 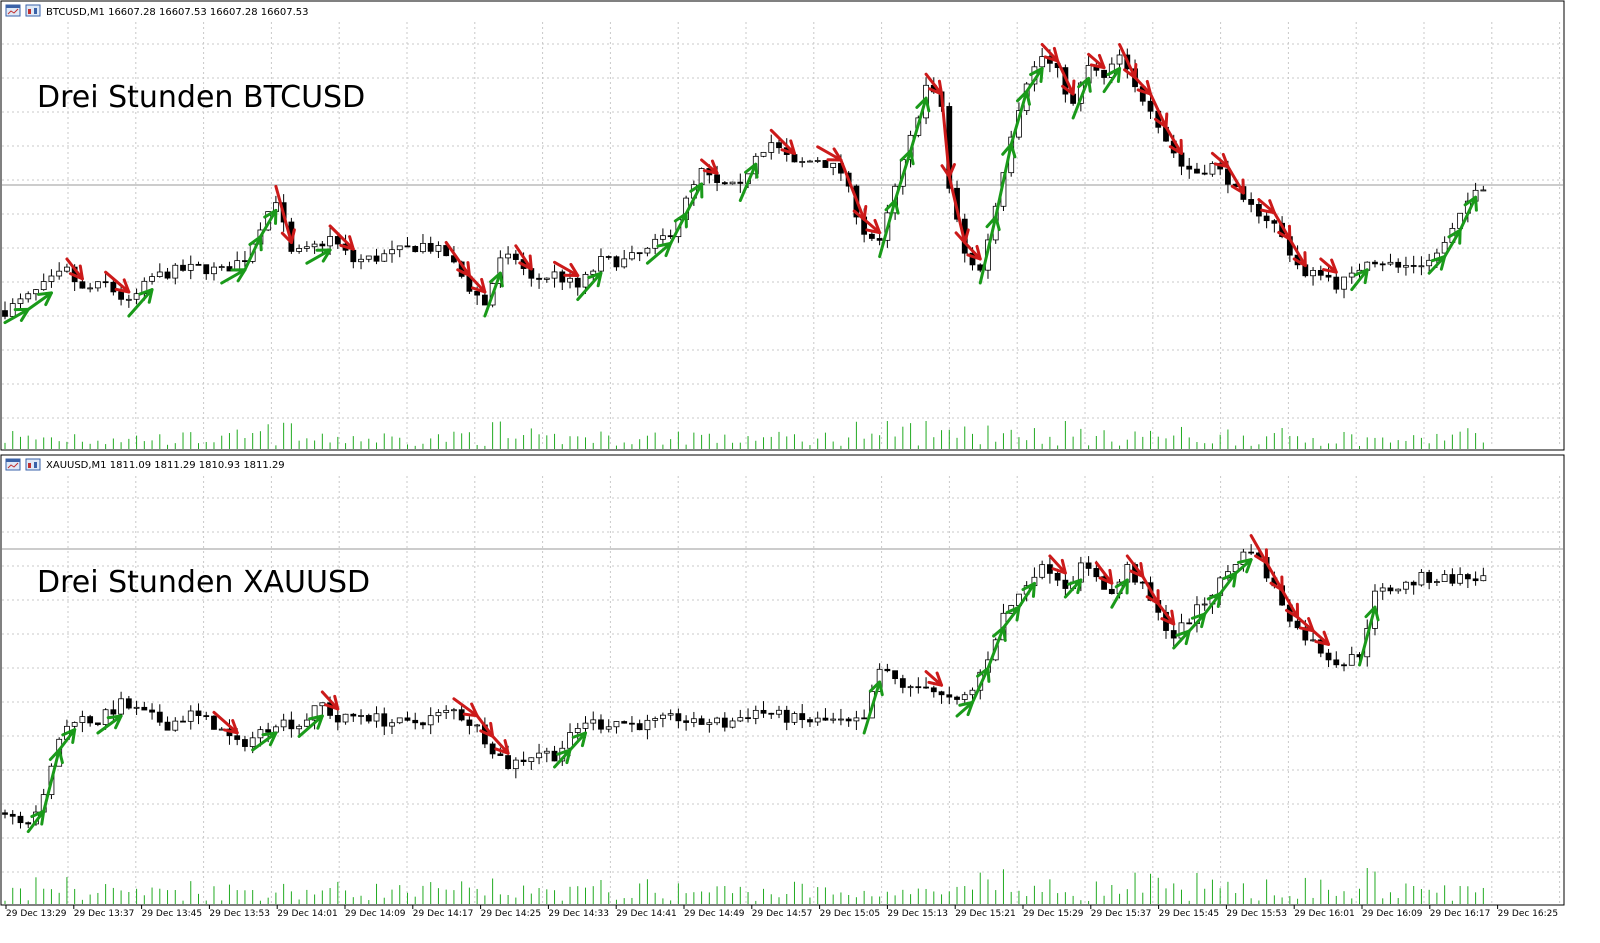 What do you see at coordinates (578, 914) in the screenshot?
I see `x-tick-label: 29 Dec 14:33` at bounding box center [578, 914].